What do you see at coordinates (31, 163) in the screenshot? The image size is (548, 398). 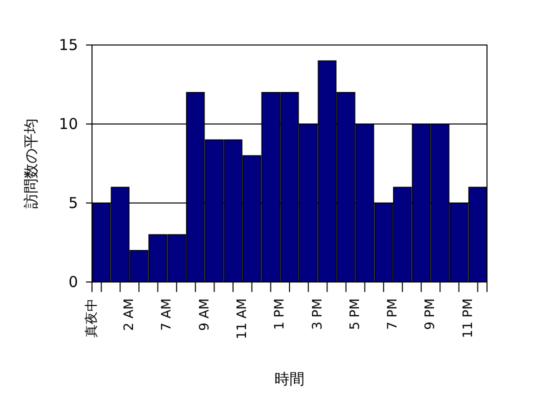 I see `y-axis-title: 訪問数の平均` at bounding box center [31, 163].